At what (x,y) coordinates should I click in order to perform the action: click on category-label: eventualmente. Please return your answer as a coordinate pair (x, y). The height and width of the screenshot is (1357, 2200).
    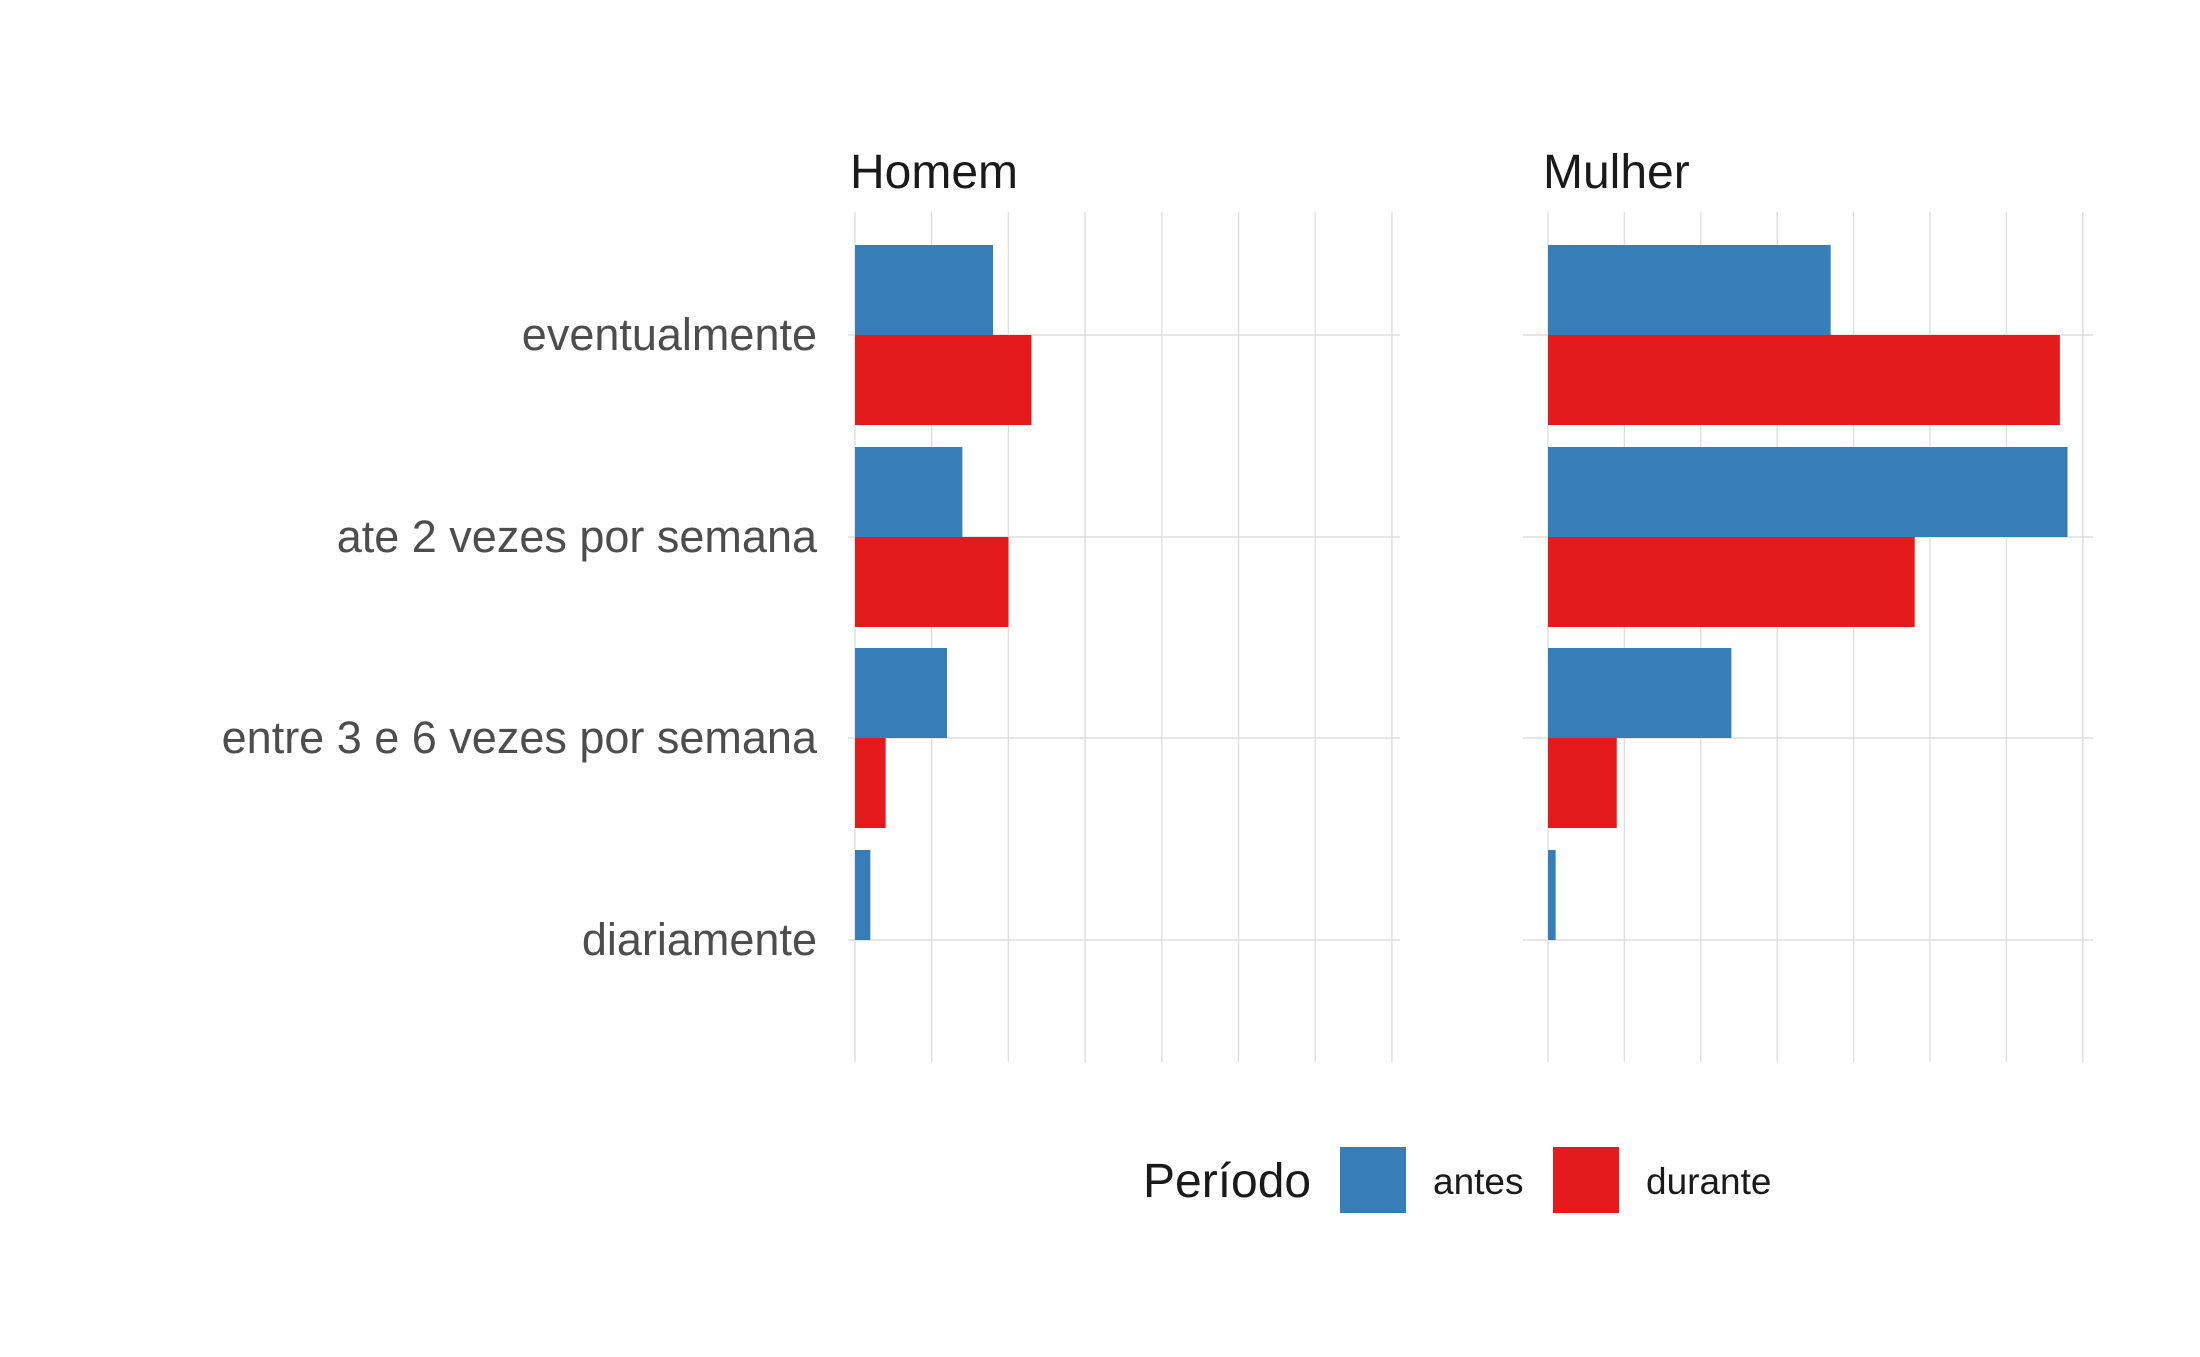
    Looking at the image, I should click on (669, 334).